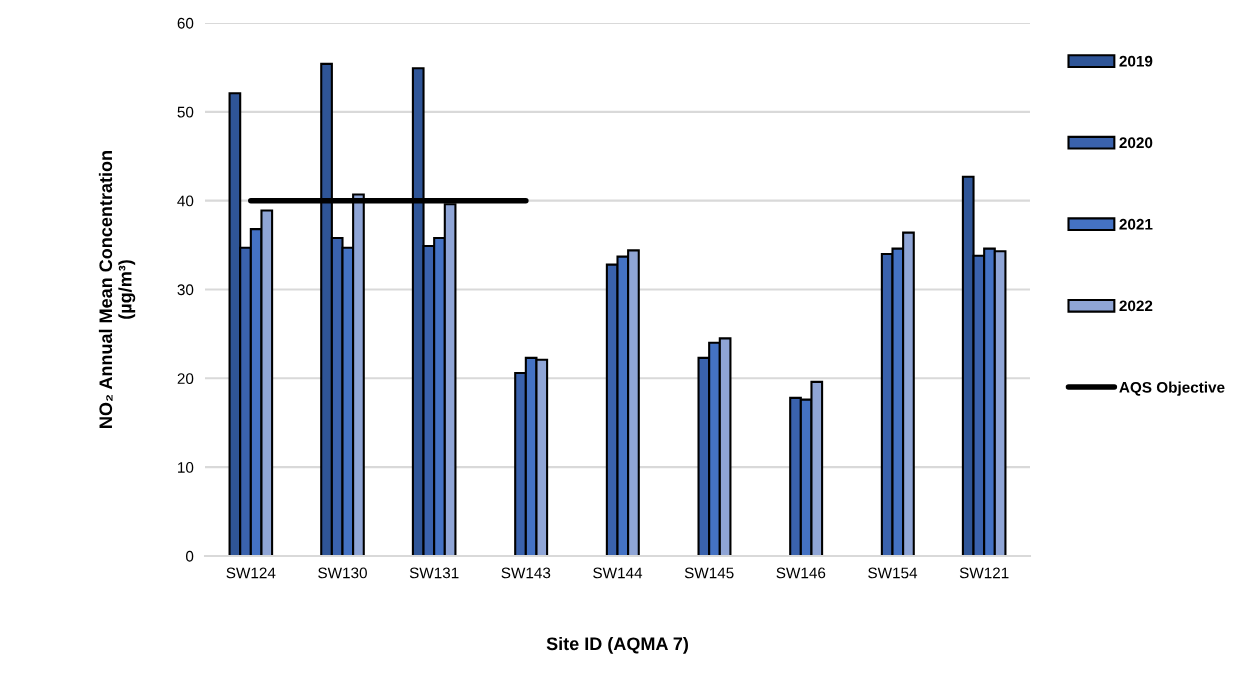  I want to click on y-tick-label: 10, so click(186, 467).